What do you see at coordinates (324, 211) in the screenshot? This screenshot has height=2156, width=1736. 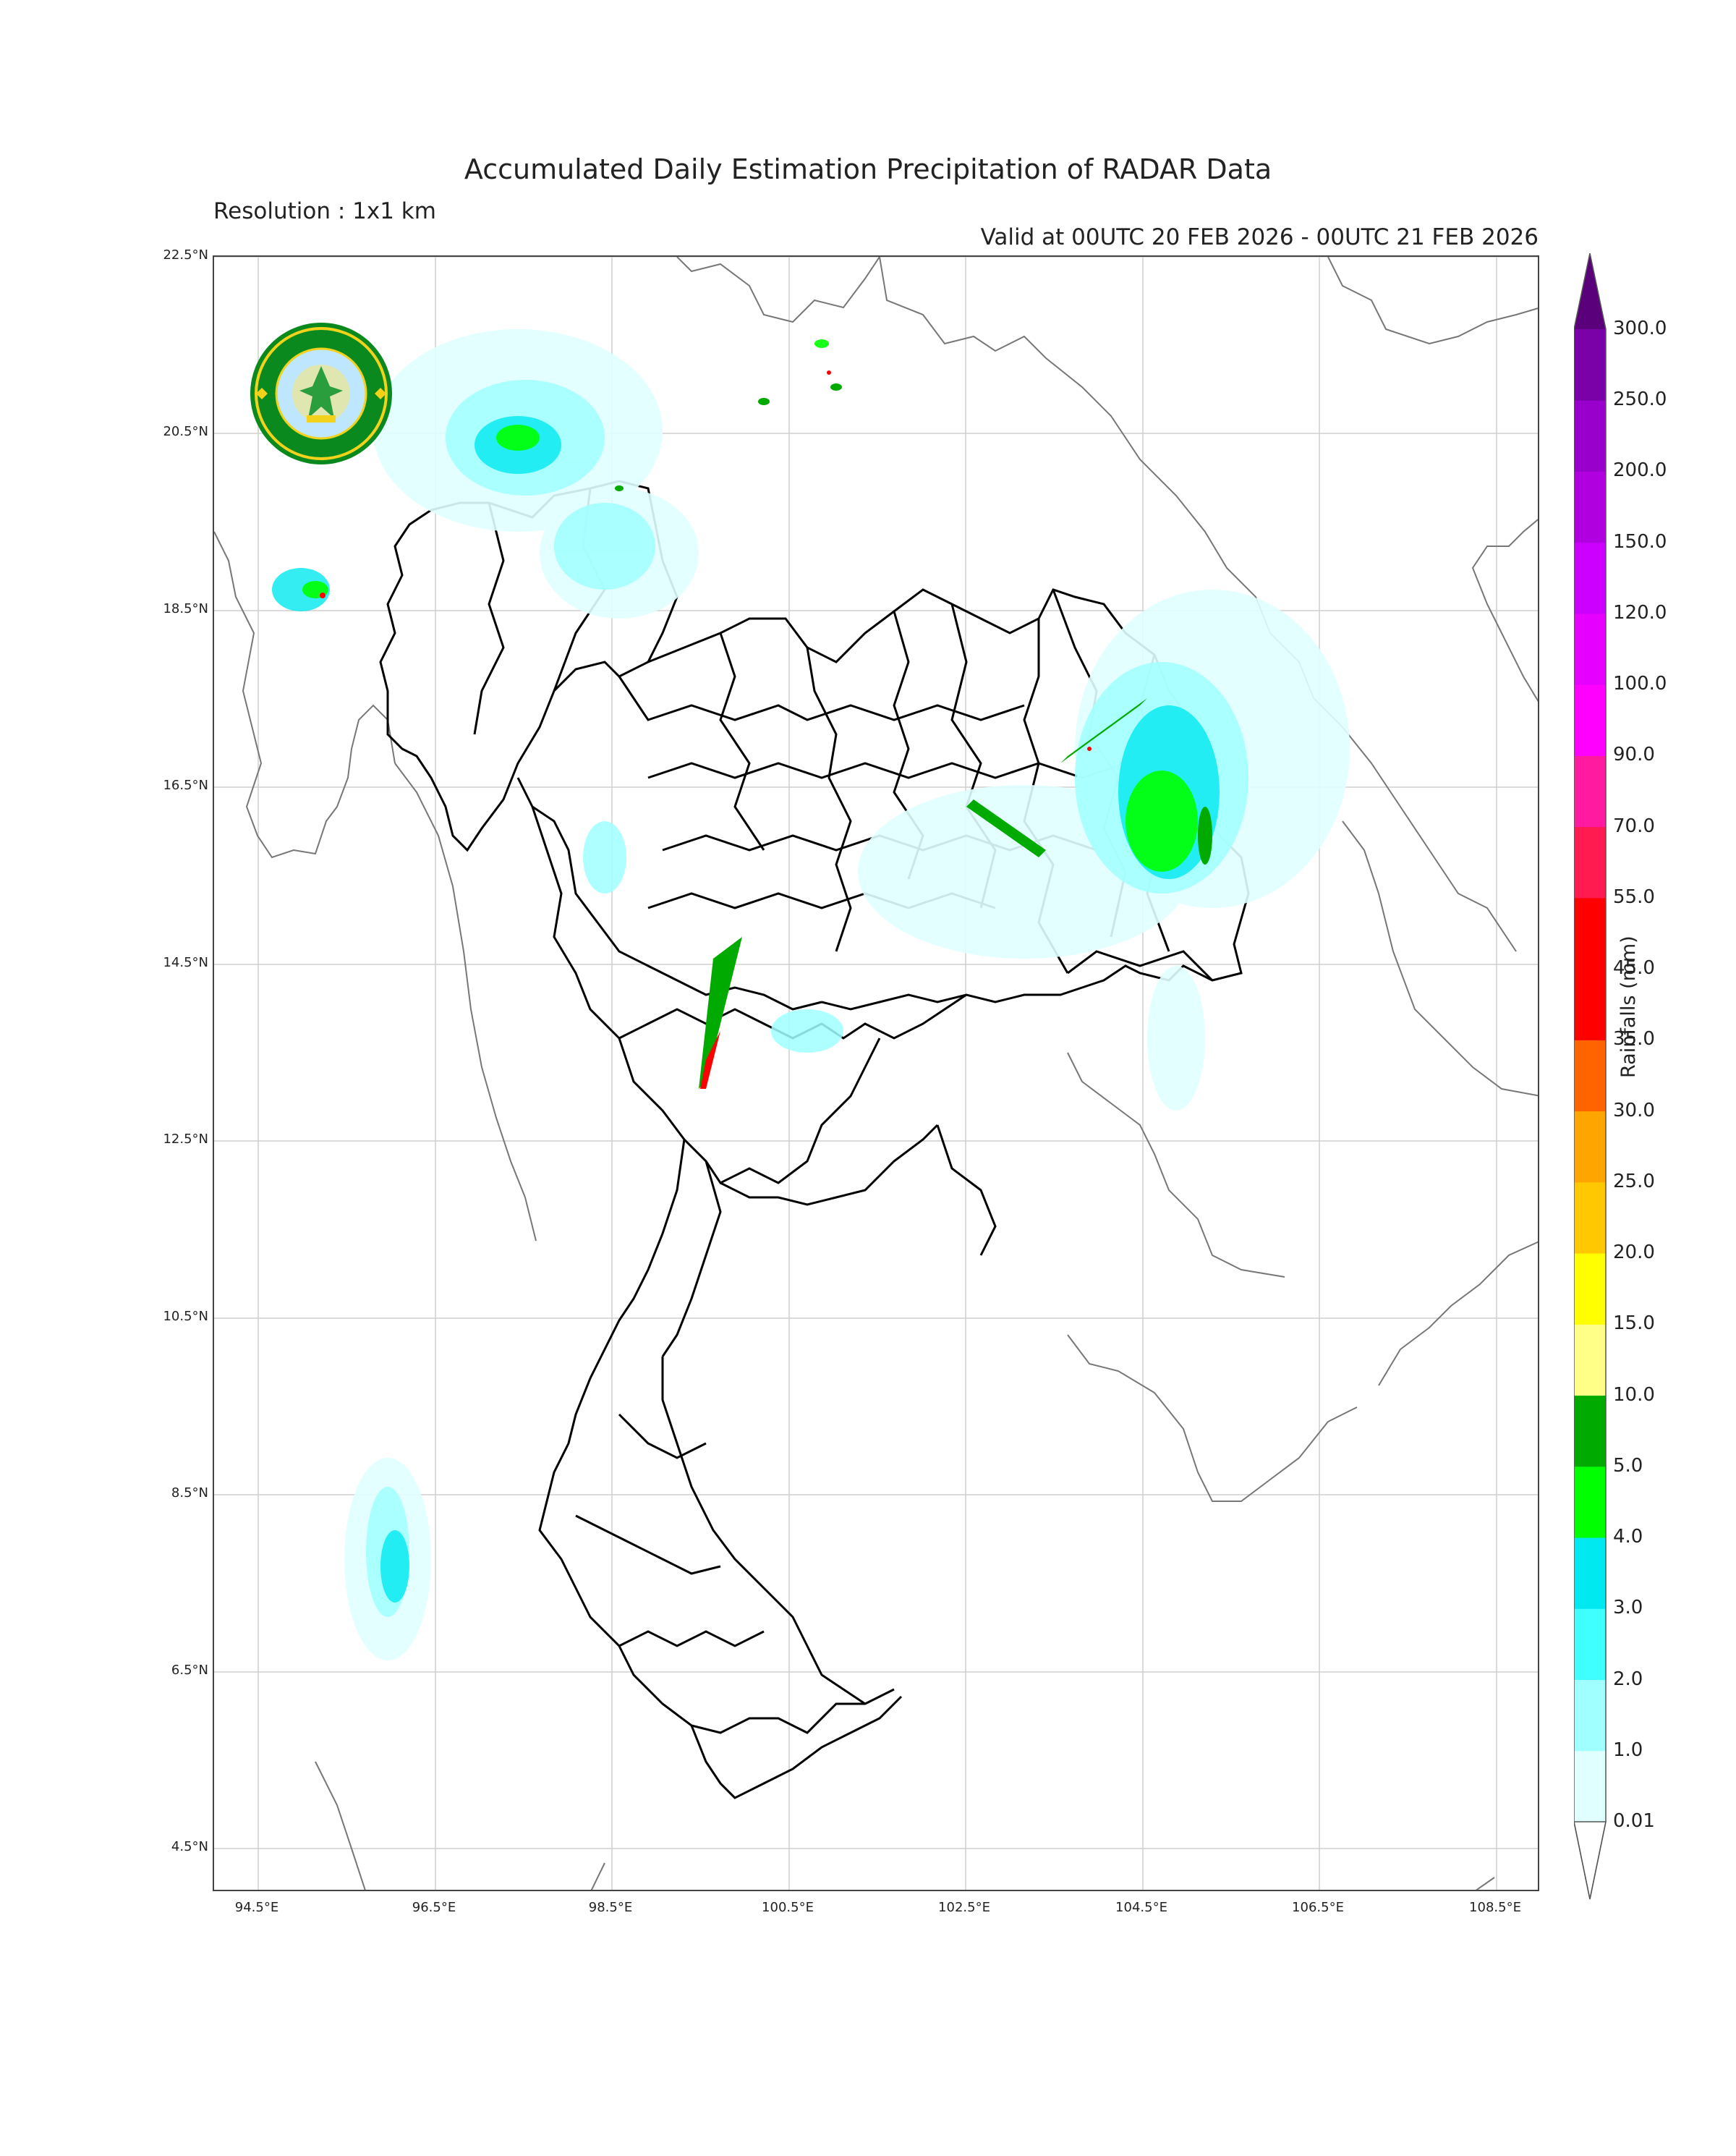 I see `resolution-label: Resolution : 1x1 km` at bounding box center [324, 211].